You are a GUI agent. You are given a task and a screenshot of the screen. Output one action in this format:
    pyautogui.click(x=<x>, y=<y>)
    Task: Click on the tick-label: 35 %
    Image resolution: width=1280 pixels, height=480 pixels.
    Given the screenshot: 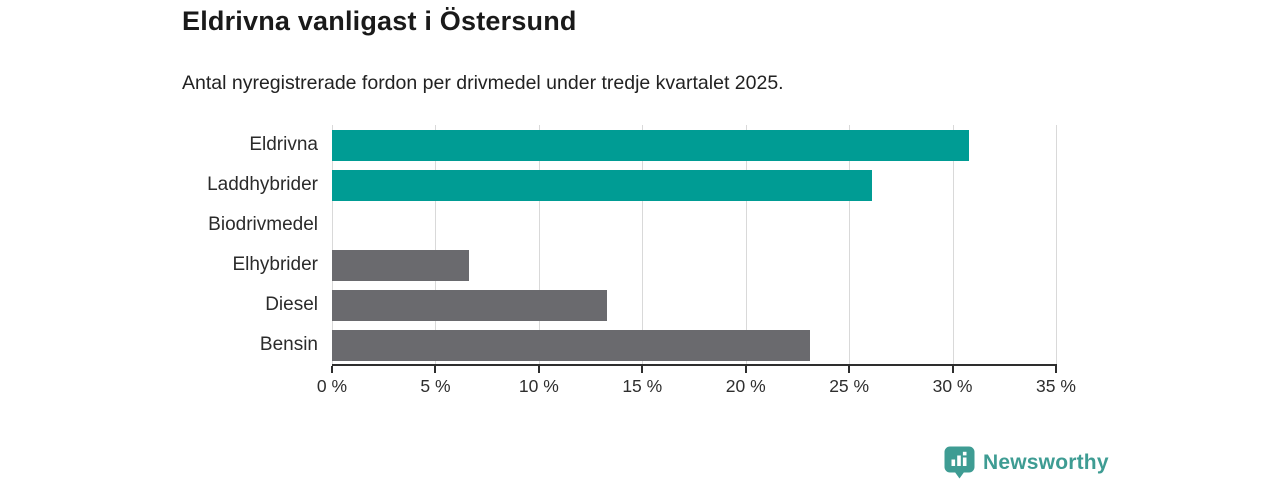 What is the action you would take?
    pyautogui.click(x=1056, y=386)
    